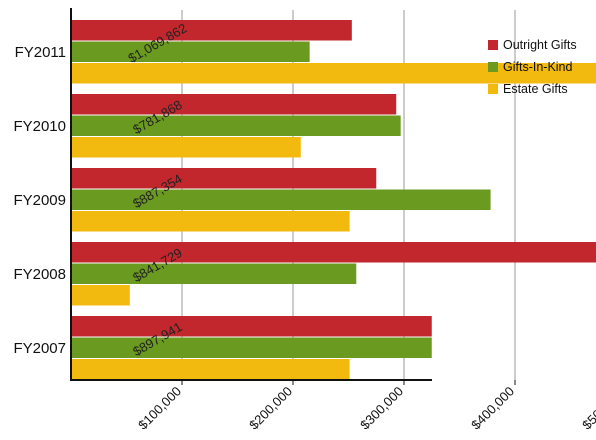  I want to click on legend-swatch-gifts-in-kind, so click(493, 67).